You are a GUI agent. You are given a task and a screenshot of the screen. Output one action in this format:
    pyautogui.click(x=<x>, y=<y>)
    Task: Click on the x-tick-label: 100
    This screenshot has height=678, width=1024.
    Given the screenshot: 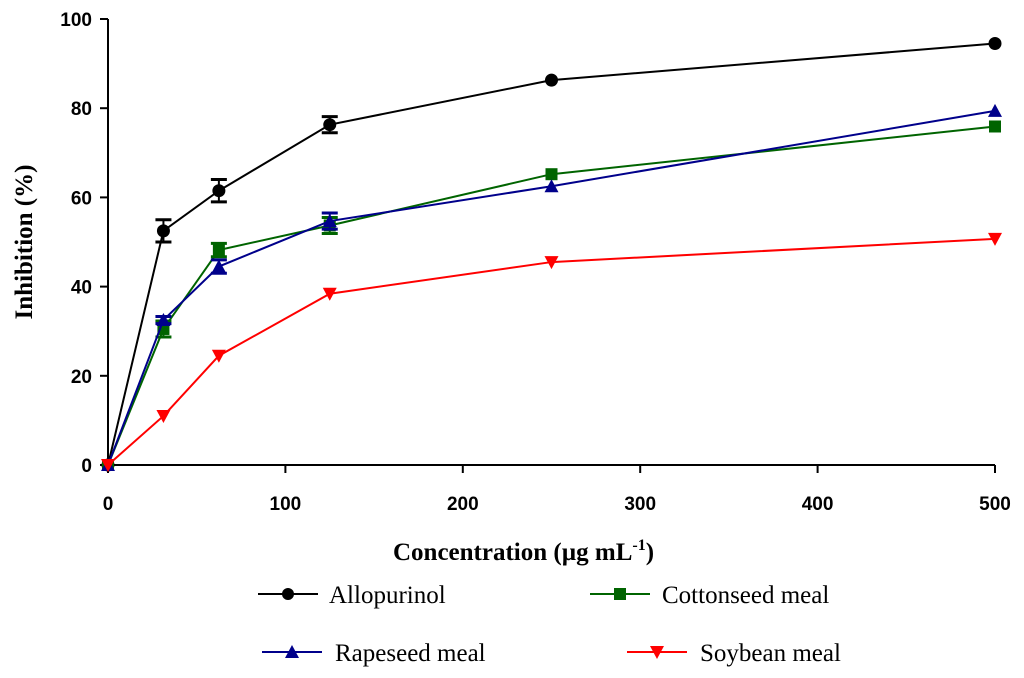 What is the action you would take?
    pyautogui.click(x=286, y=504)
    